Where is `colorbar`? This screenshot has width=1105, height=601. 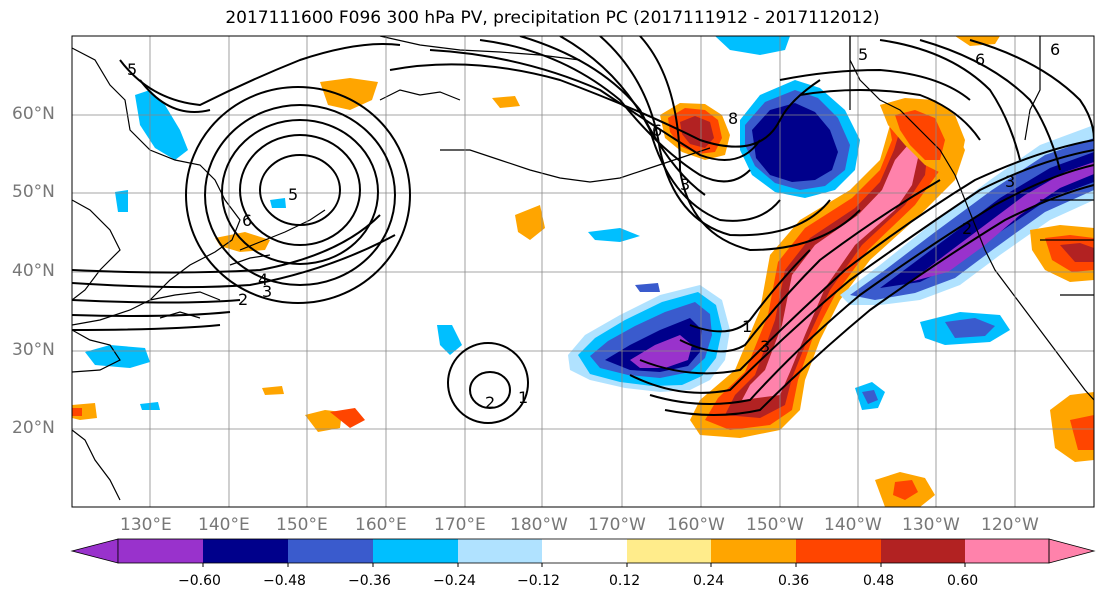 colorbar is located at coordinates (583, 552).